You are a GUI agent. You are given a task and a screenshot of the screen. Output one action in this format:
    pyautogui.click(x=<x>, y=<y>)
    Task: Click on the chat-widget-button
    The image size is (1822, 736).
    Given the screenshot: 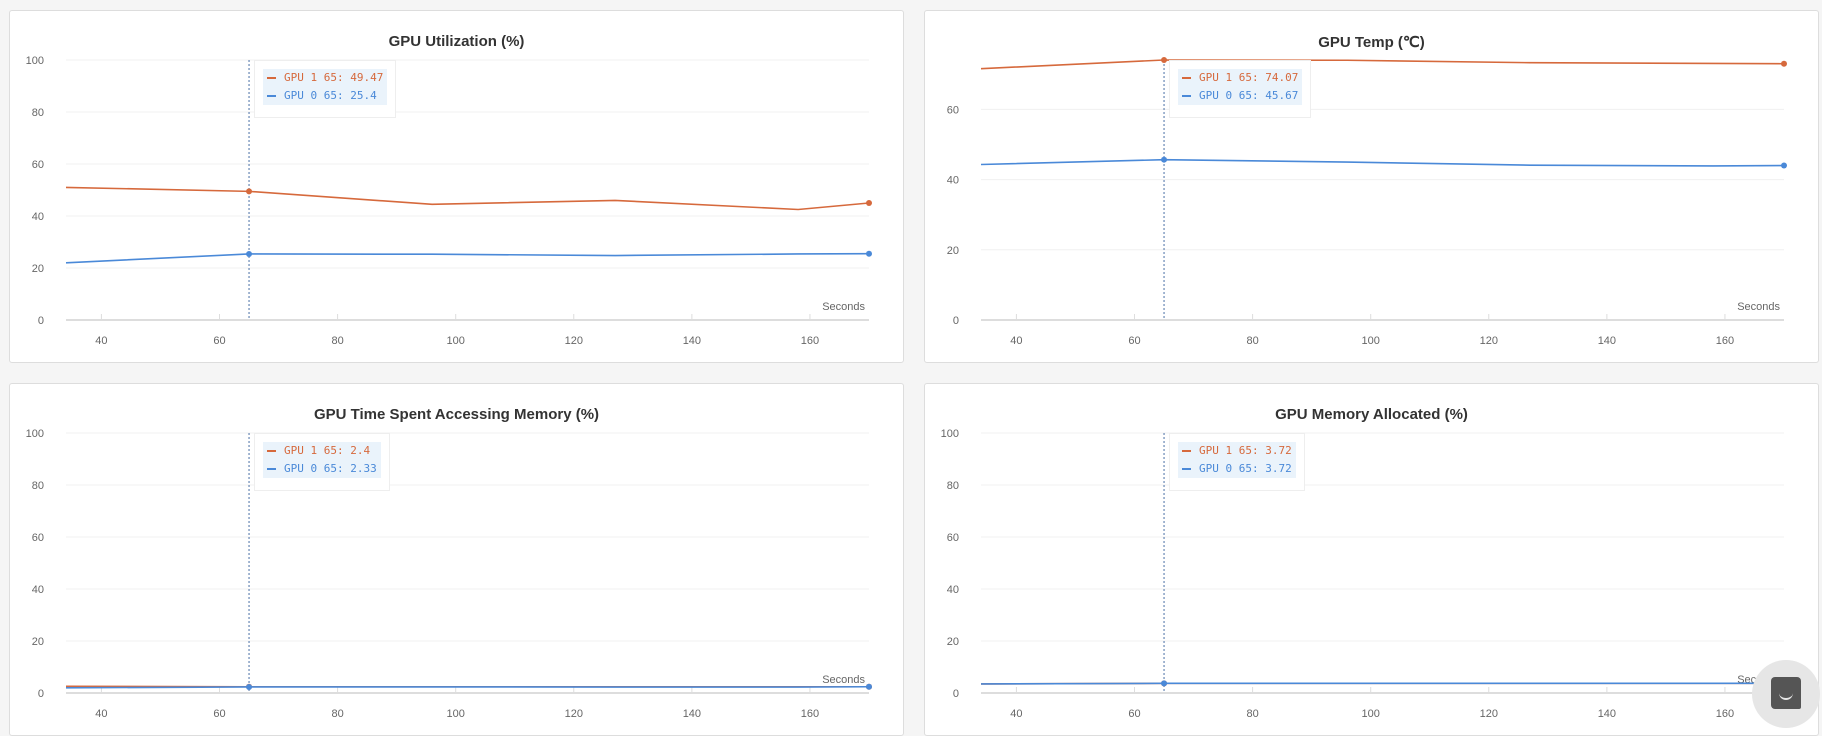 What is the action you would take?
    pyautogui.click(x=1786, y=694)
    